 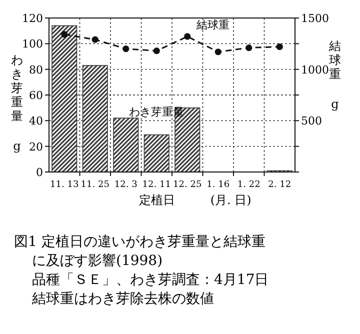 What do you see at coordinates (36, 95) in the screenshot?
I see `y-tick-label: 60` at bounding box center [36, 95].